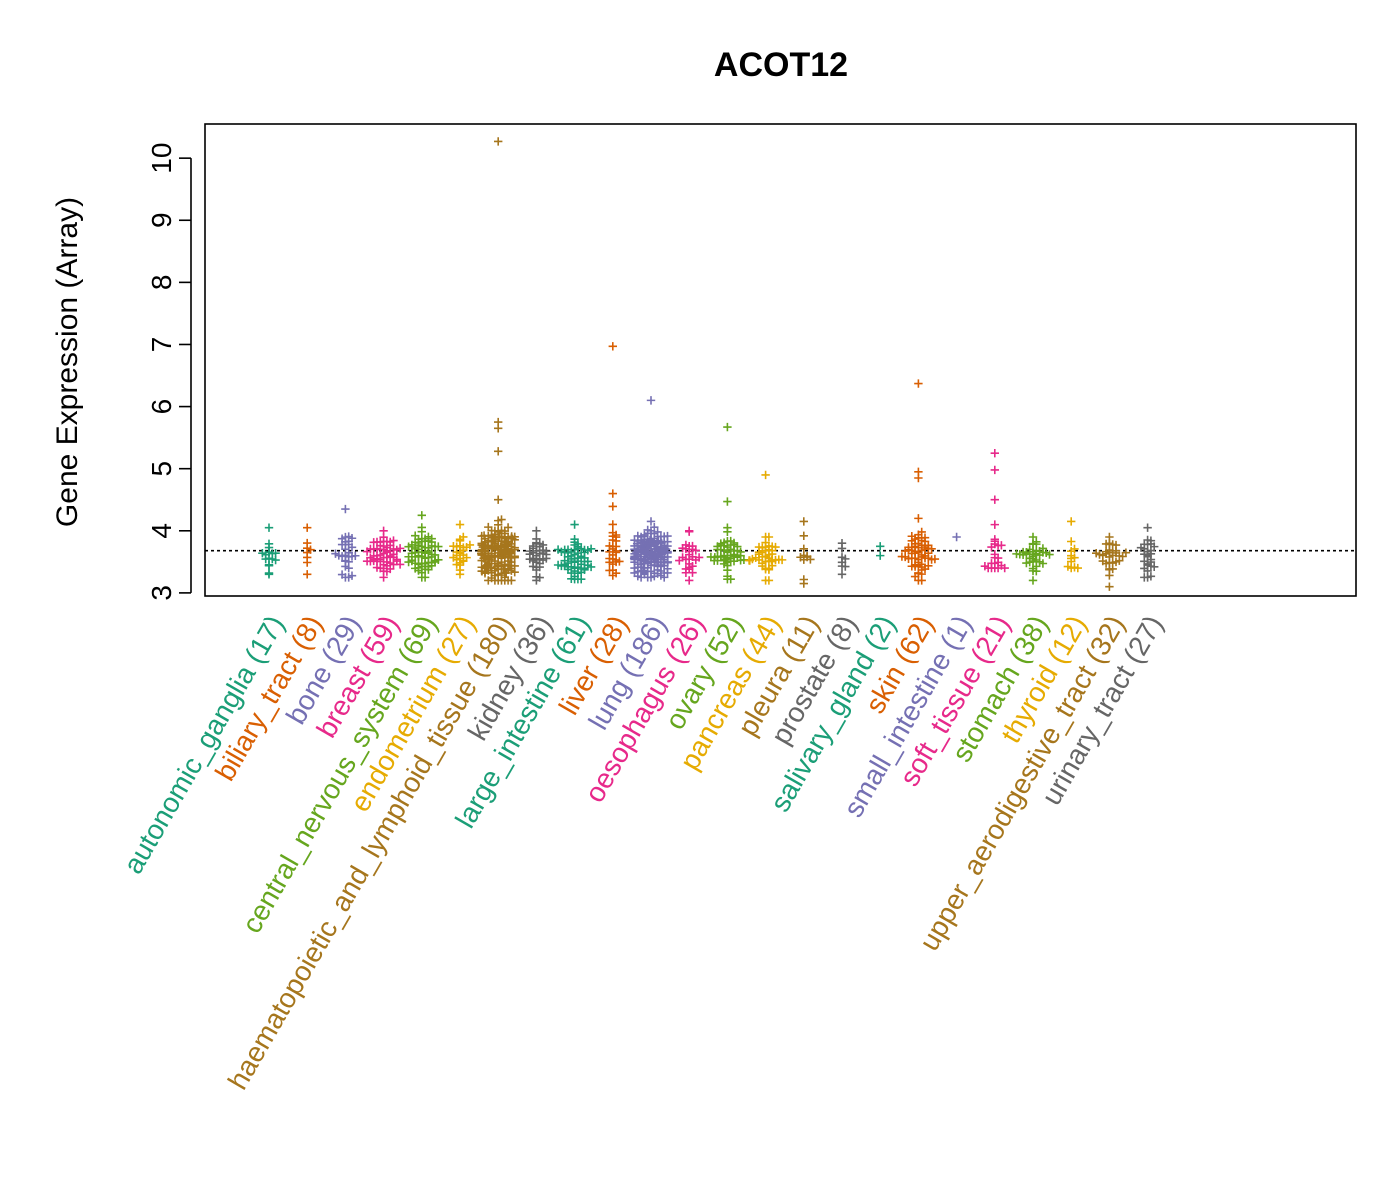 This screenshot has height=1200, width=1400. Describe the element at coordinates (203, 744) in the screenshot. I see `x-label-autonomic-ganglia: autonomic_ganglia (17)` at that location.